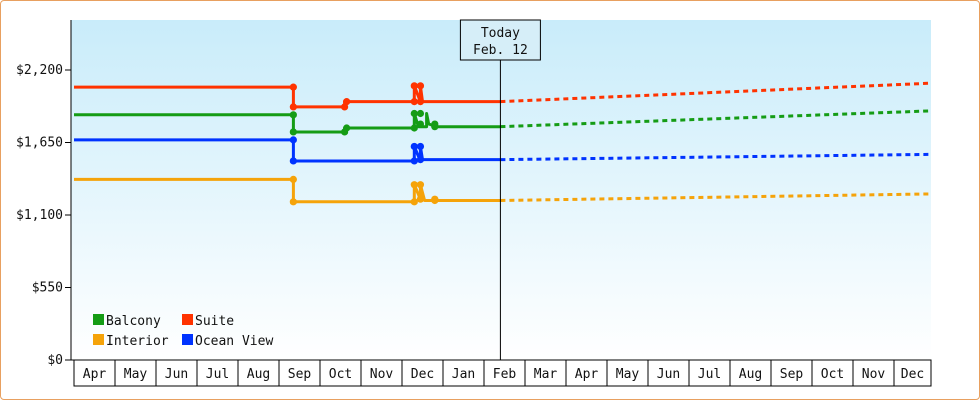  Describe the element at coordinates (137, 341) in the screenshot. I see `legend-label-interior: Interior` at that location.